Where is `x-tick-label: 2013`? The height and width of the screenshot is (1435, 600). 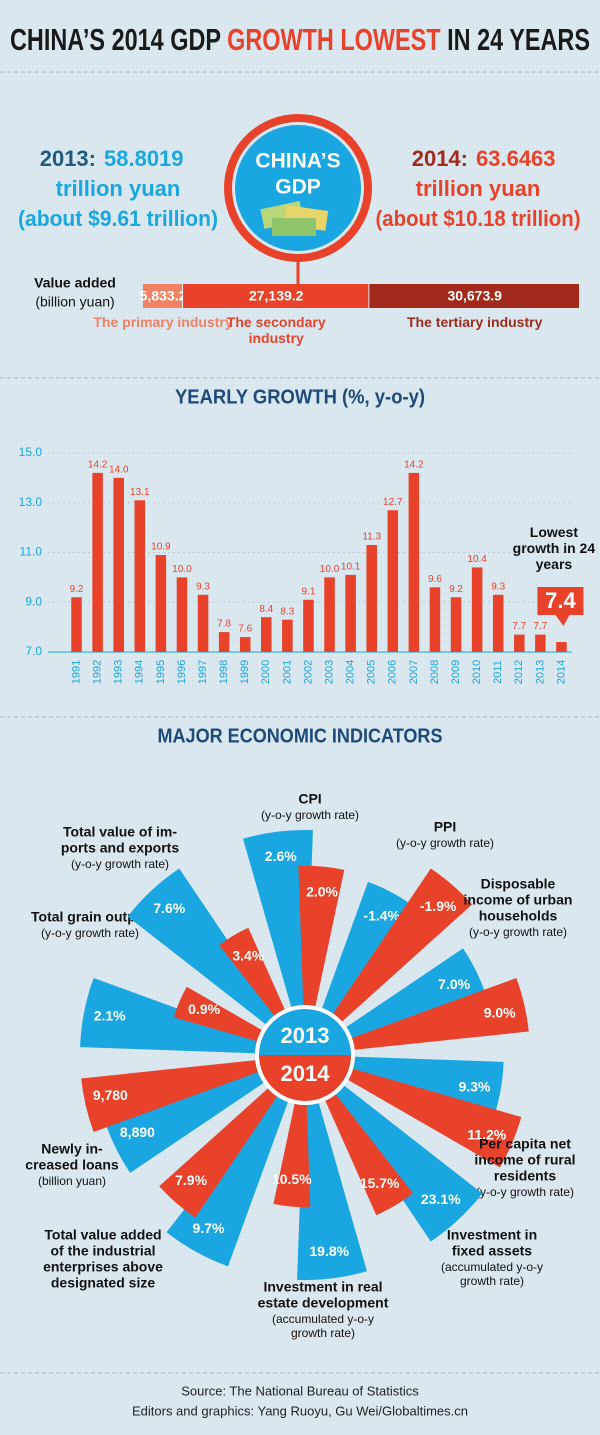
x-tick-label: 2013 is located at coordinates (540, 672).